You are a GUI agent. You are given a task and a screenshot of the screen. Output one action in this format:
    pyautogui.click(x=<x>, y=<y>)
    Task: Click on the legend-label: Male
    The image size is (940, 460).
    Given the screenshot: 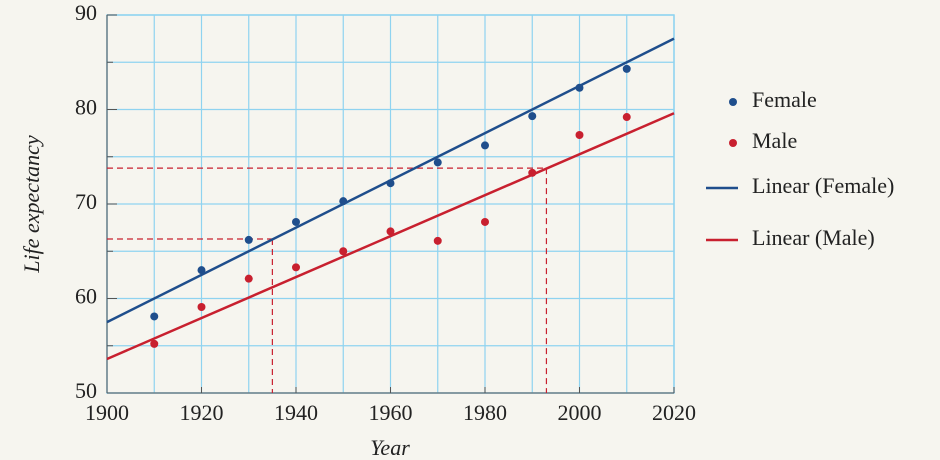 What is the action you would take?
    pyautogui.click(x=774, y=140)
    